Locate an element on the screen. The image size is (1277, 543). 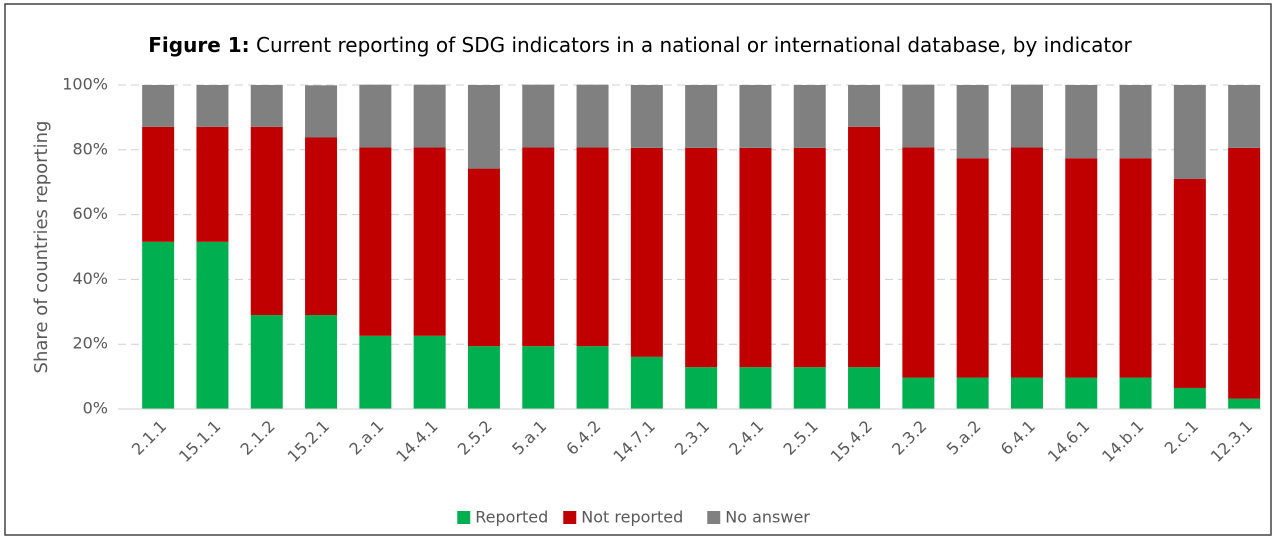
y-axis-label: Share of countries reporting is located at coordinates (41, 247).